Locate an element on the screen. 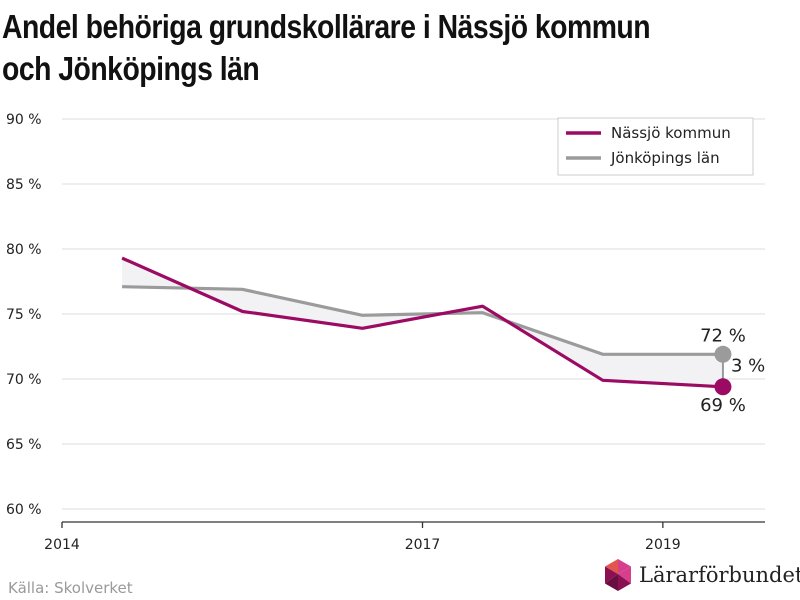  x-axis: 2014 2017 2019 is located at coordinates (404, 537).